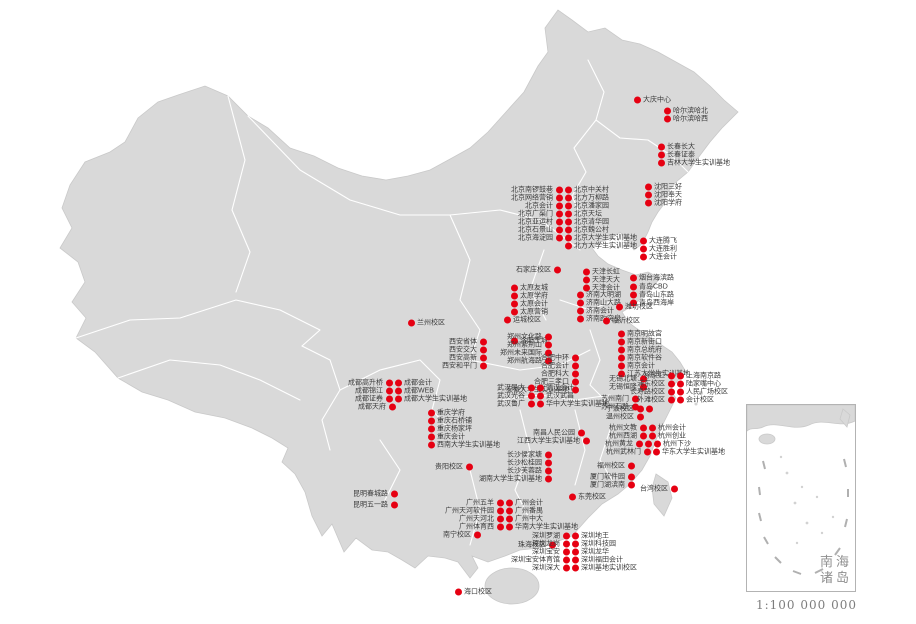 Image resolution: width=916 pixels, height=624 pixels. I want to click on south-china-sea-inset: 南海 诸岛, so click(801, 498).